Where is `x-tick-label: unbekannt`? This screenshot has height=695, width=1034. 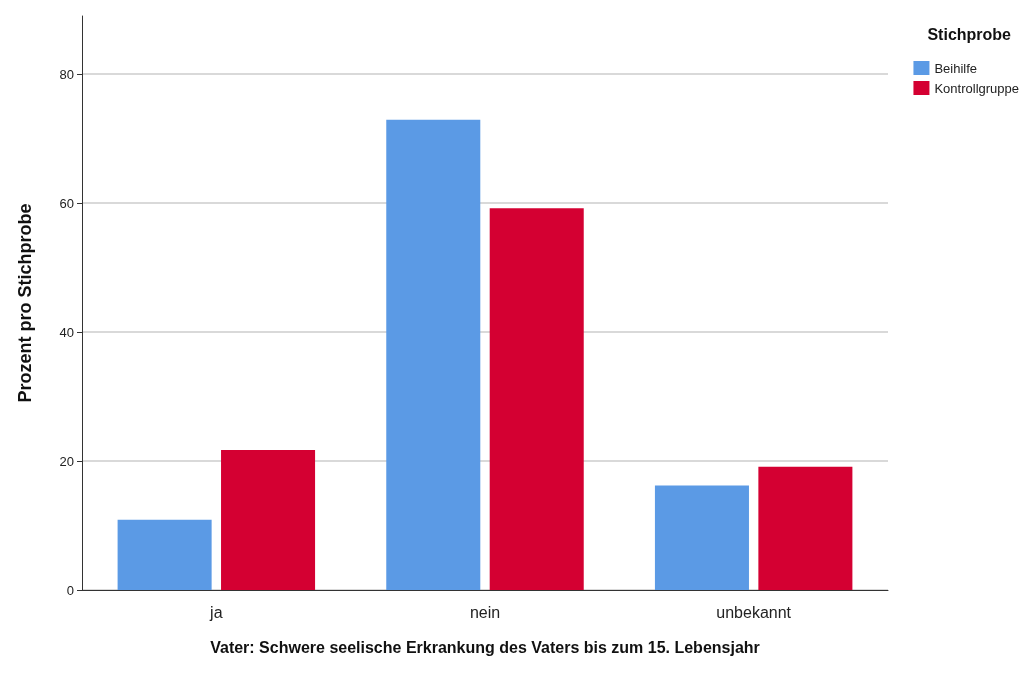 x-tick-label: unbekannt is located at coordinates (754, 612).